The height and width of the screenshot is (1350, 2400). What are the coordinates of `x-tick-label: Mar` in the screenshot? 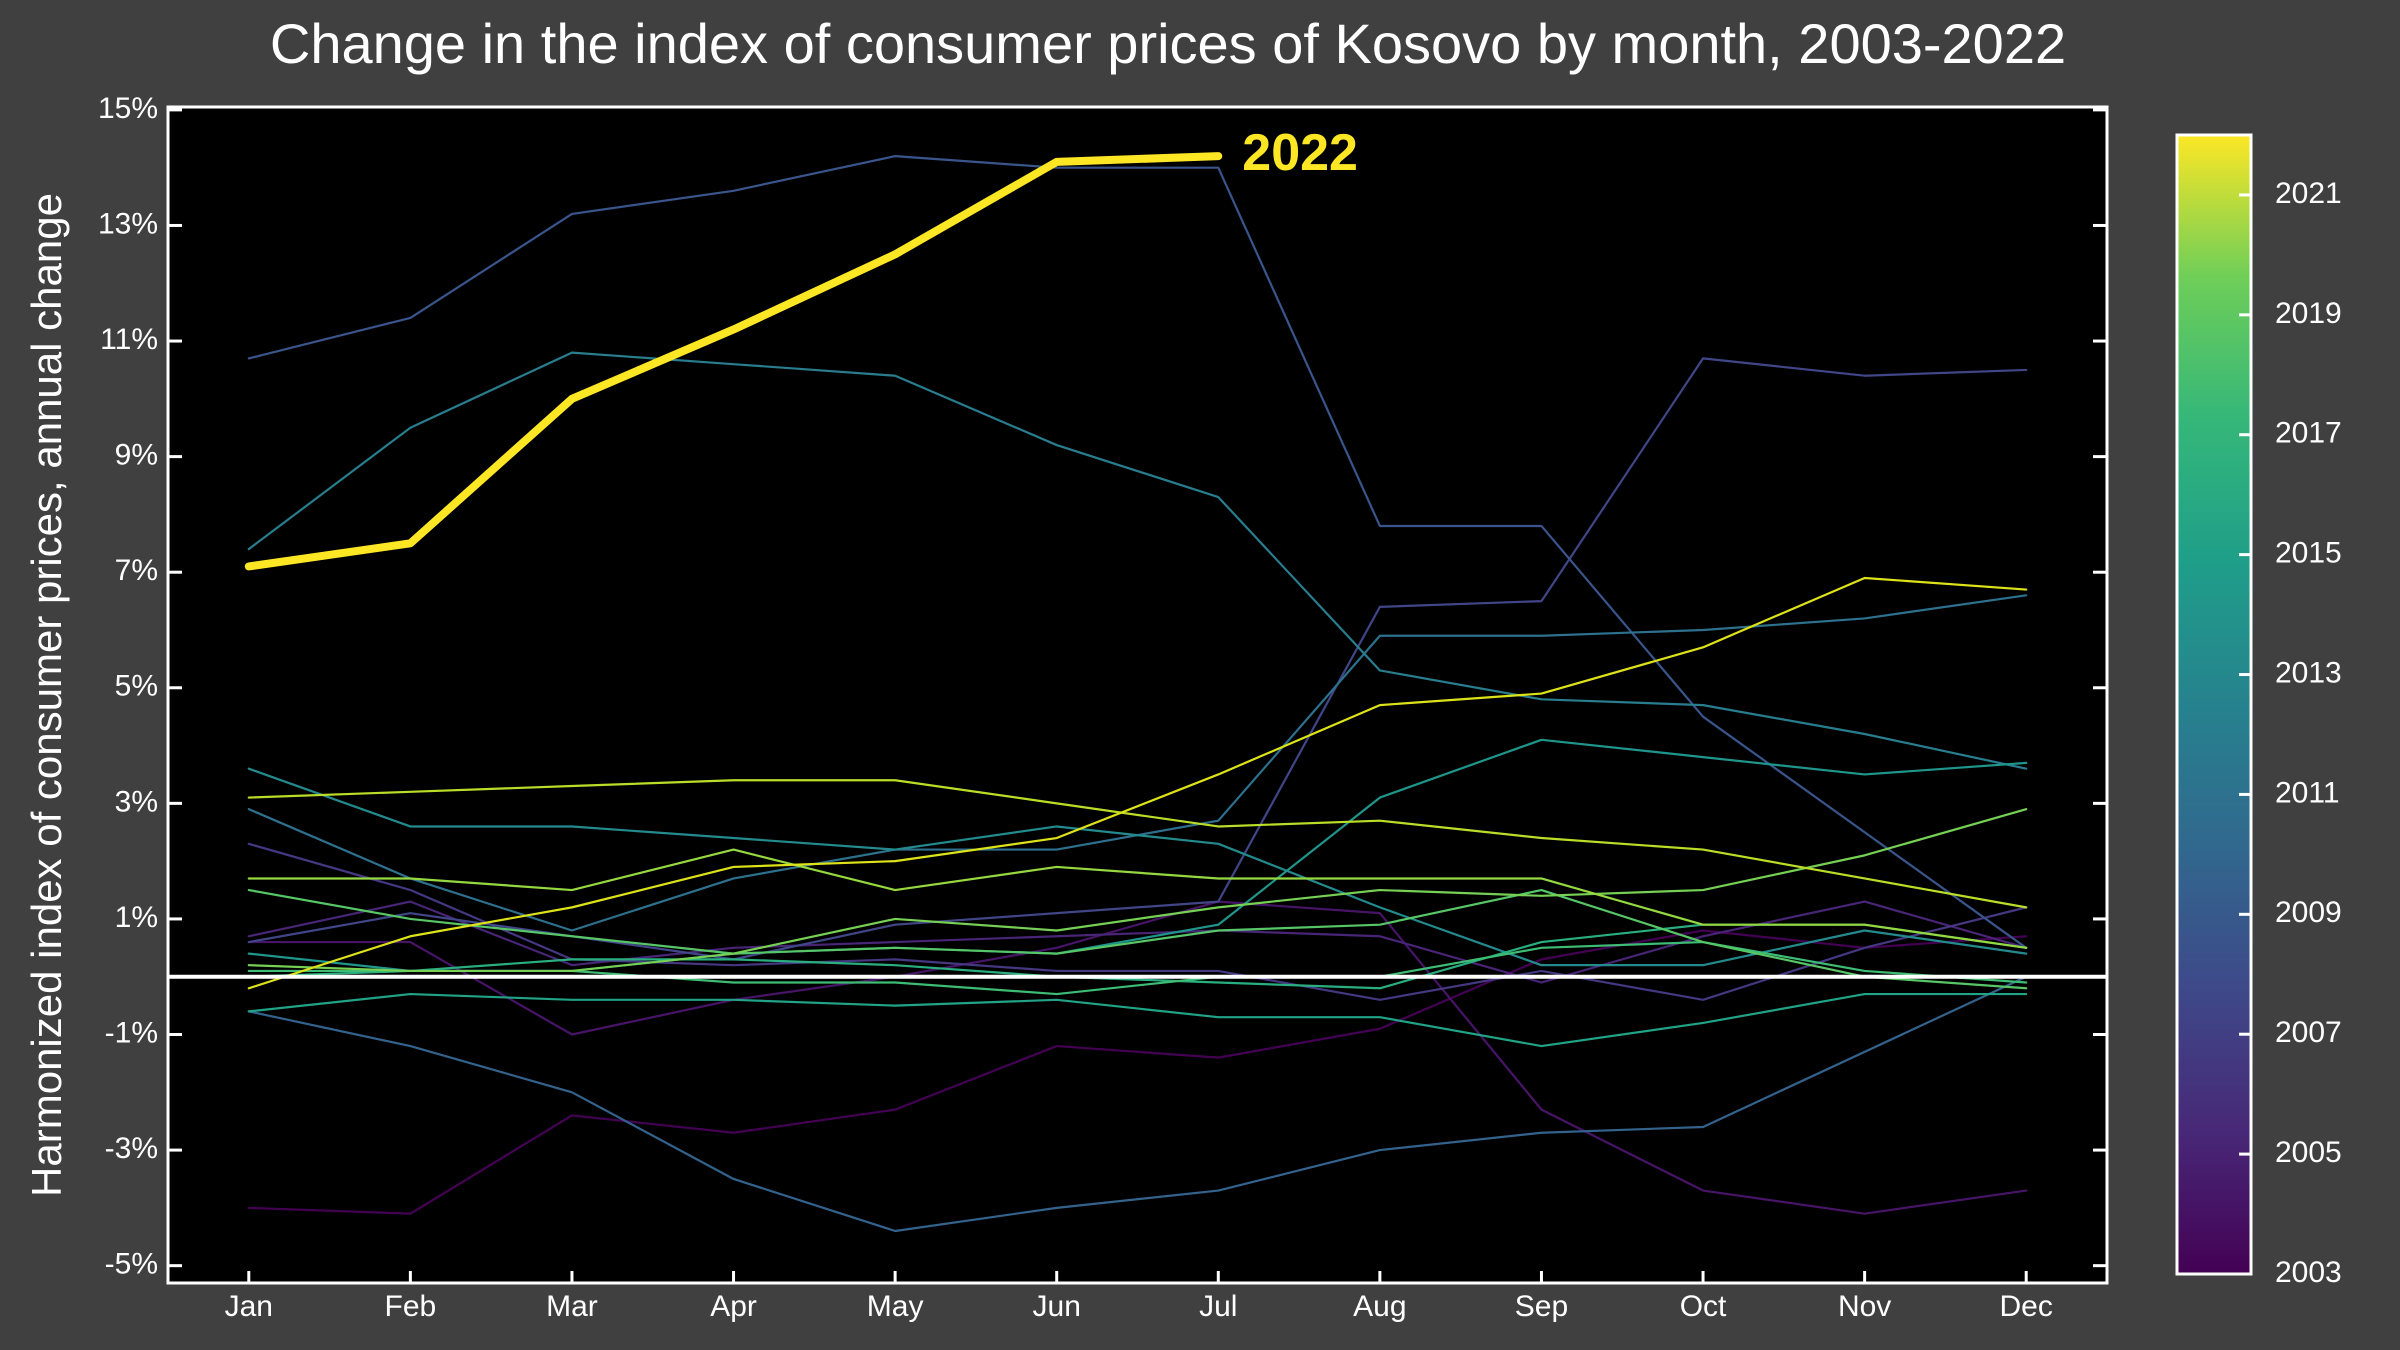 It's located at (572, 1306).